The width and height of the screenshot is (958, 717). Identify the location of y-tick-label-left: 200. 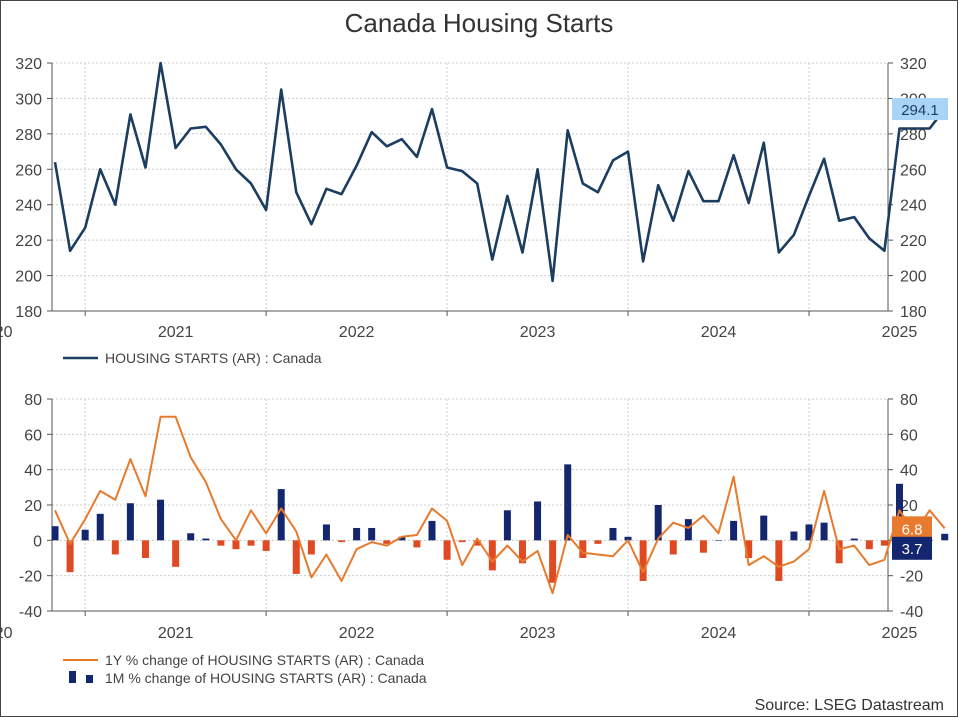
(28, 277).